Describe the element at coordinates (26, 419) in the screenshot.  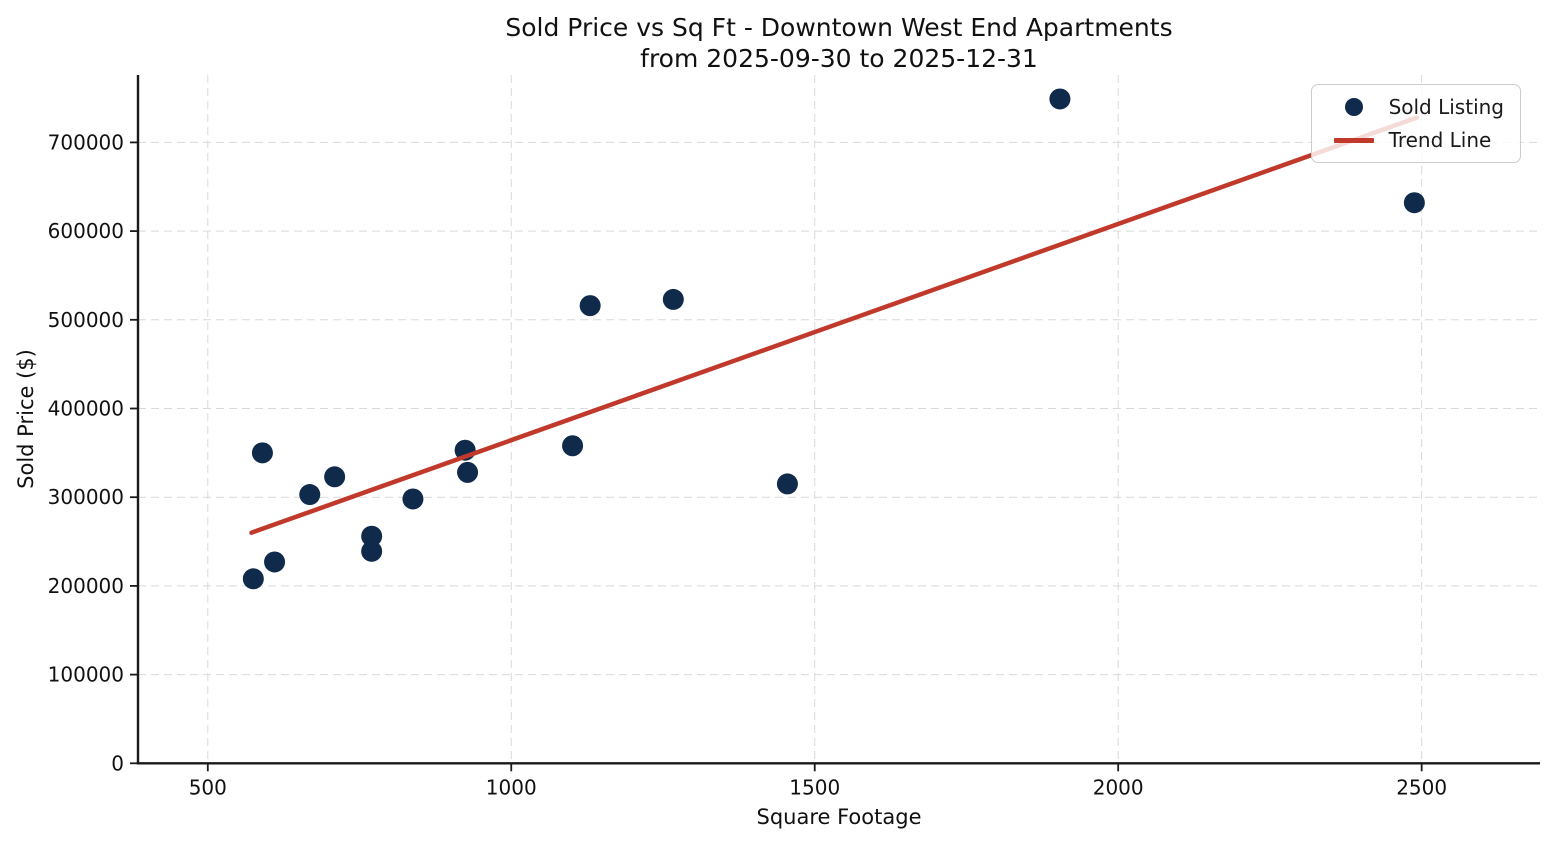
I see `y-axis-label: Sold Price ($)` at that location.